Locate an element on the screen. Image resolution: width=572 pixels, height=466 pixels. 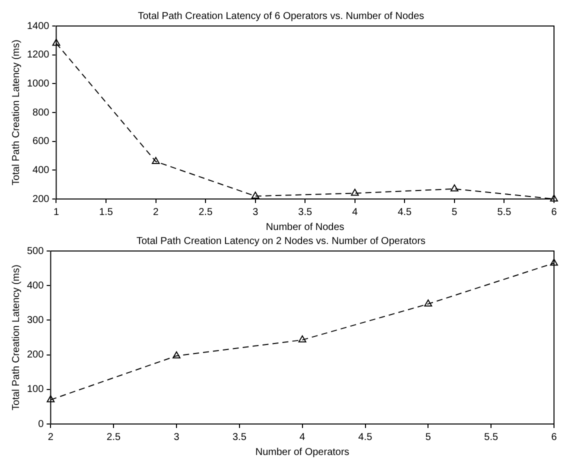
y-tick-label: 1200 is located at coordinates (38, 55).